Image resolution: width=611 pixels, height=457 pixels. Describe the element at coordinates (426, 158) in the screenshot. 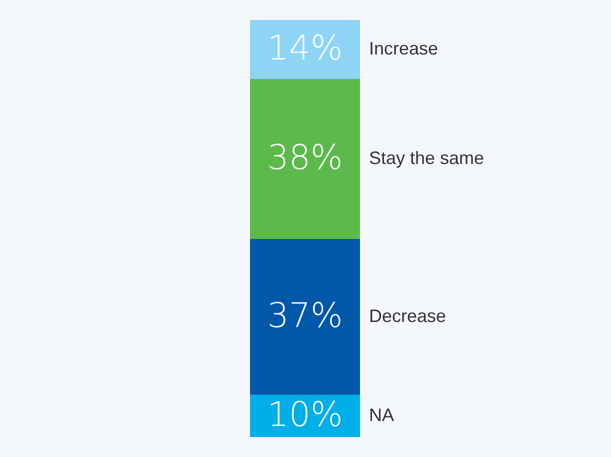

I see `series-label: Stay the same` at that location.